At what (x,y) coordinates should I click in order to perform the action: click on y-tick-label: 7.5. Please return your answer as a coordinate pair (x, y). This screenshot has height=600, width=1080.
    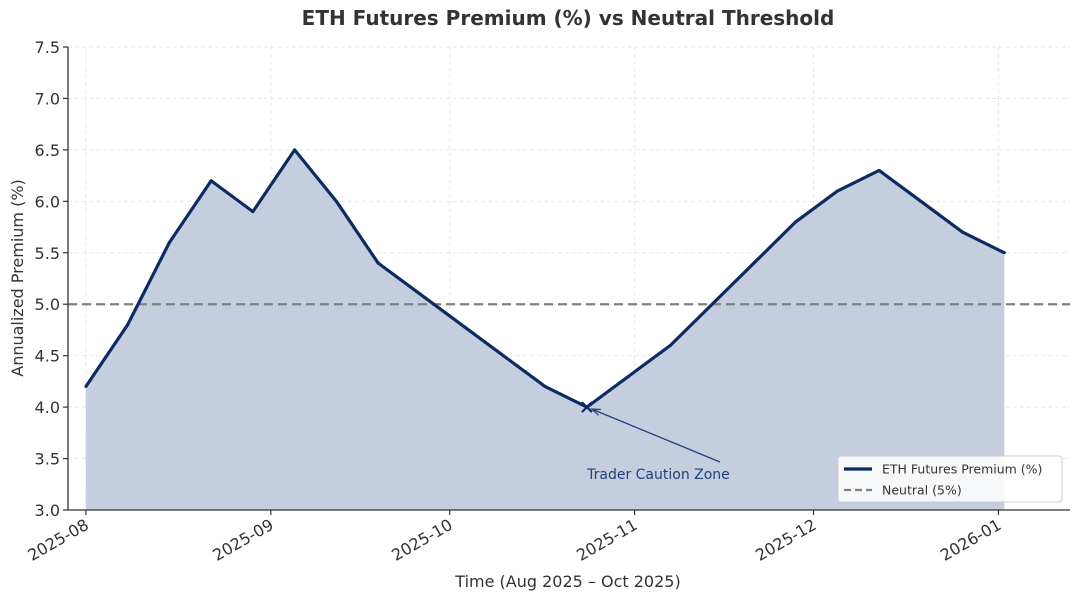
    Looking at the image, I should click on (47, 47).